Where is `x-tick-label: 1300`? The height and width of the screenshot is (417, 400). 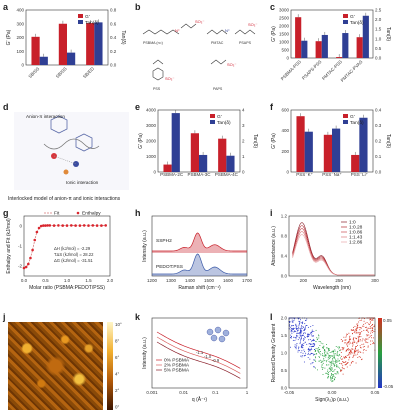 x-tick-label: 1300 is located at coordinates (171, 280).